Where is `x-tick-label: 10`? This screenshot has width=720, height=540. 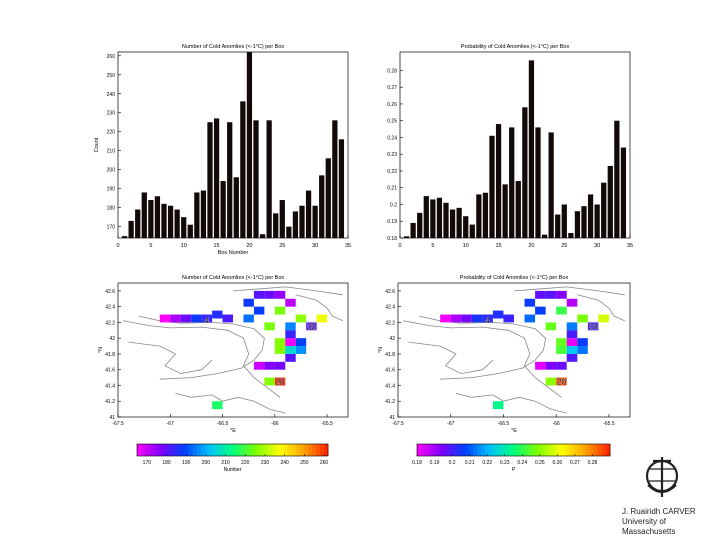
x-tick-label: 10 is located at coordinates (184, 246).